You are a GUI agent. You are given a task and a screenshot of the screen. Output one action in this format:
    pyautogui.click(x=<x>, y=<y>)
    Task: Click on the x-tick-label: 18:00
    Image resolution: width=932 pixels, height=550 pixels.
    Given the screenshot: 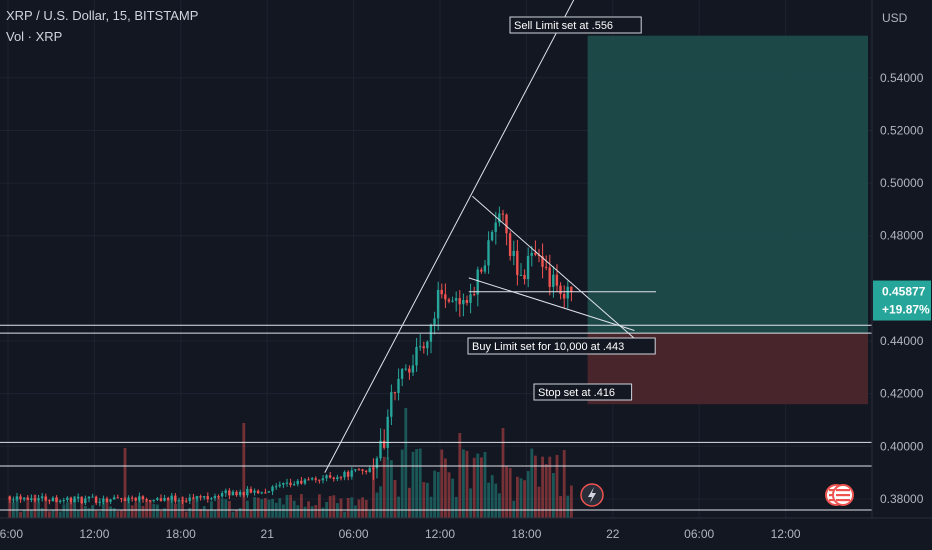 What is the action you would take?
    pyautogui.click(x=181, y=534)
    